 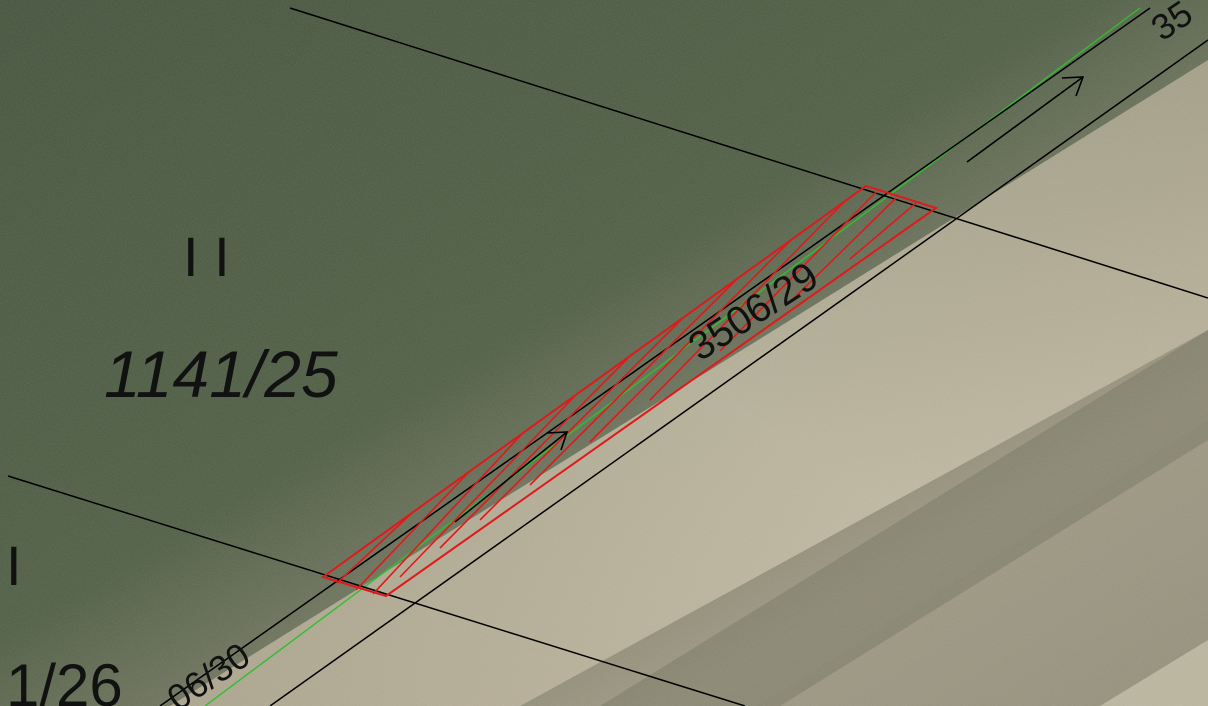 What do you see at coordinates (206, 256) in the screenshot?
I see `land-class-mark: I I` at bounding box center [206, 256].